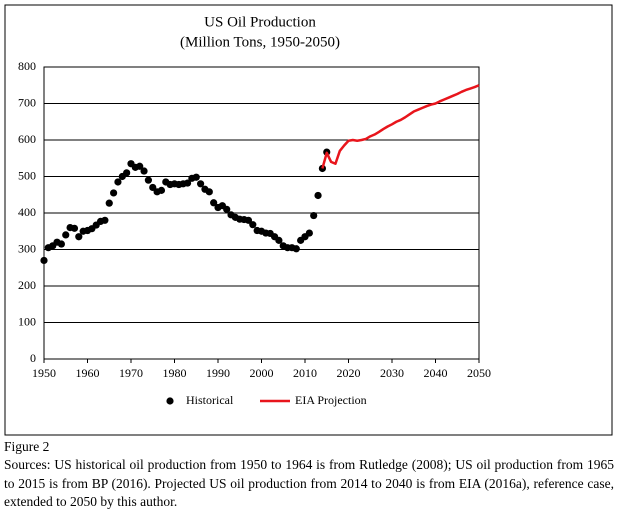 This screenshot has height=512, width=618. I want to click on legend-marker, so click(170, 401).